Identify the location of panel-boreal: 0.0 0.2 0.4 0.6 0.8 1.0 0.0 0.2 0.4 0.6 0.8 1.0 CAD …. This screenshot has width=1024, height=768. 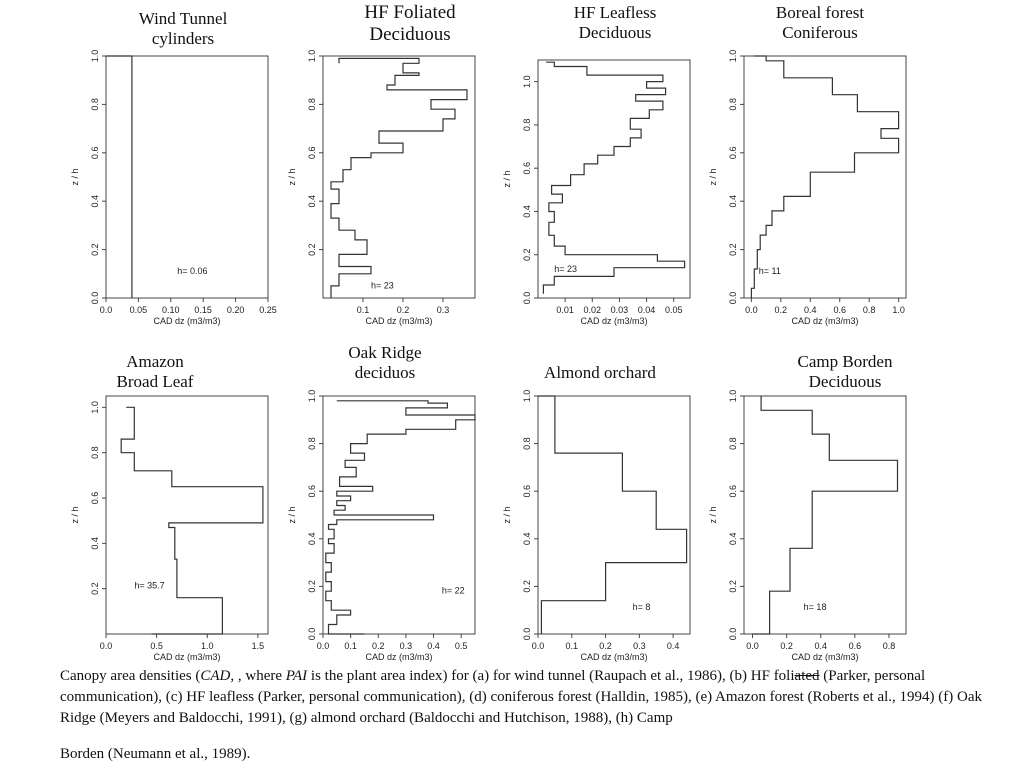
(807, 188).